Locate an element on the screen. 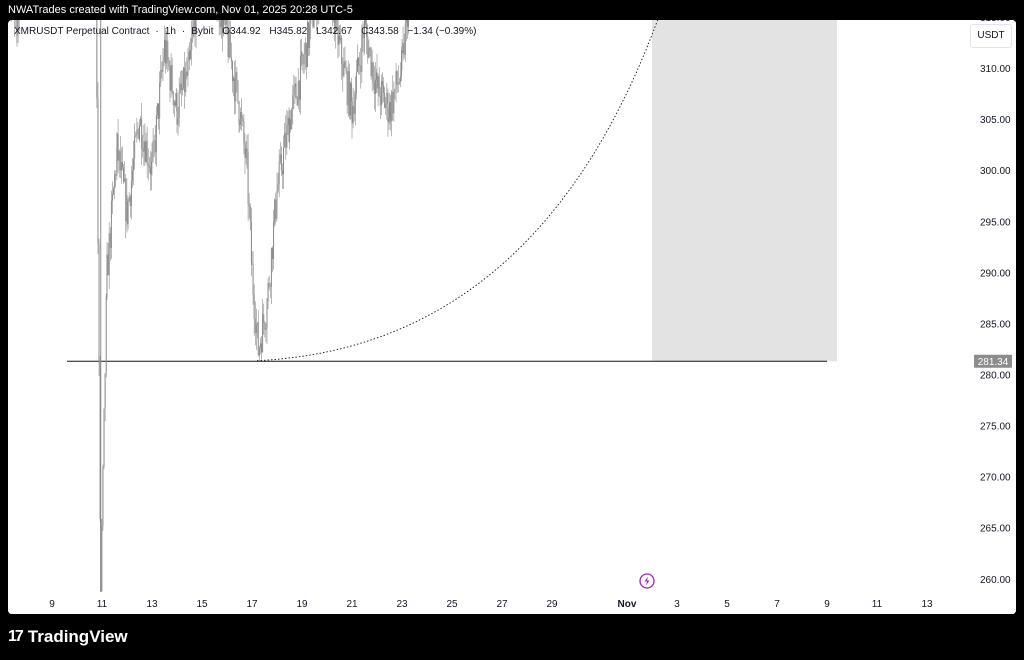 The height and width of the screenshot is (660, 1024). y-tick-label: 275.00 is located at coordinates (995, 427).